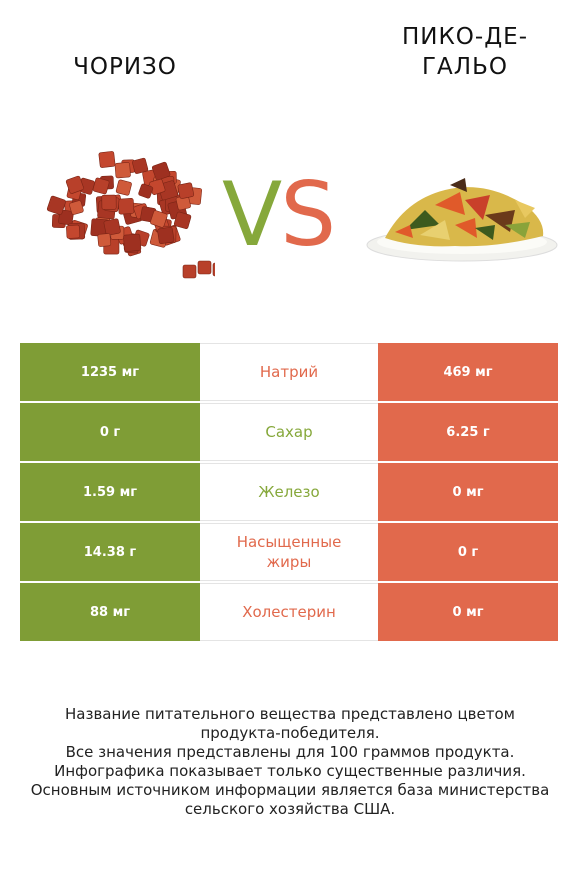 The image size is (580, 874). What do you see at coordinates (110, 552) in the screenshot?
I see `left-value: 14.38 г` at bounding box center [110, 552].